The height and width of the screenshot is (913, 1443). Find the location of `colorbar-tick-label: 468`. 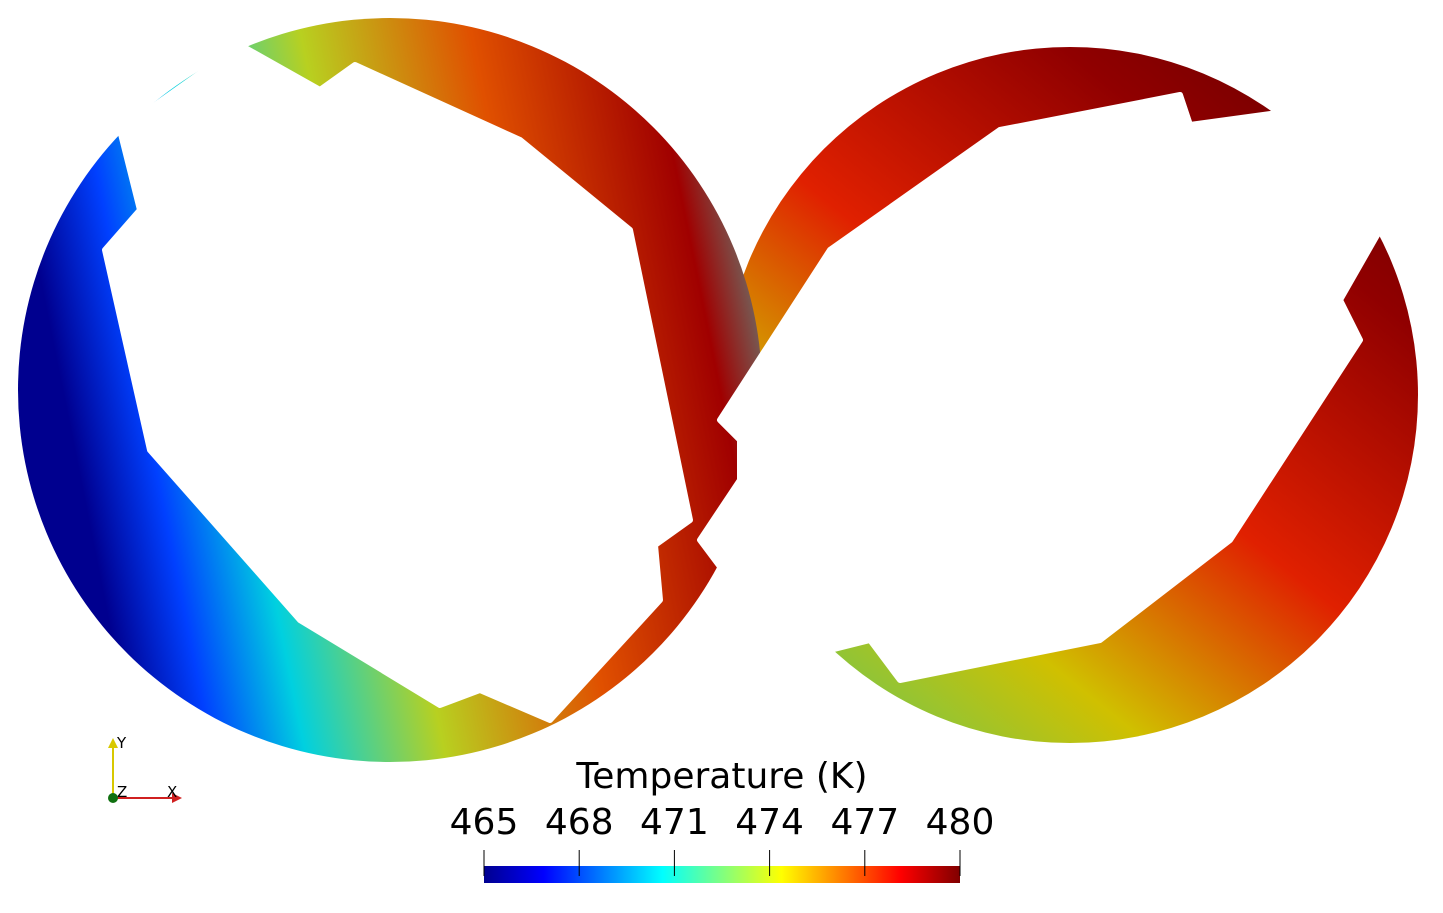

colorbar-tick-label: 468 is located at coordinates (579, 822).